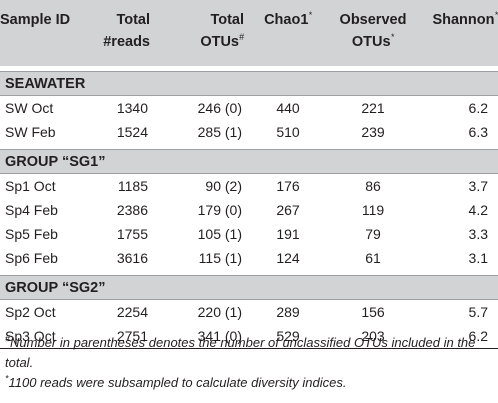 The image size is (498, 403). What do you see at coordinates (8, 338) in the screenshot?
I see `footnote-hash-mark: #` at bounding box center [8, 338].